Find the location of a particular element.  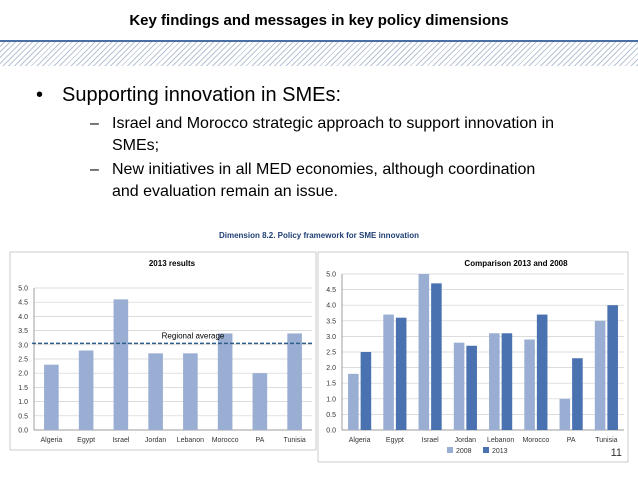

main-bullet: • Supporting innovation in SMEs: is located at coordinates (331, 95).